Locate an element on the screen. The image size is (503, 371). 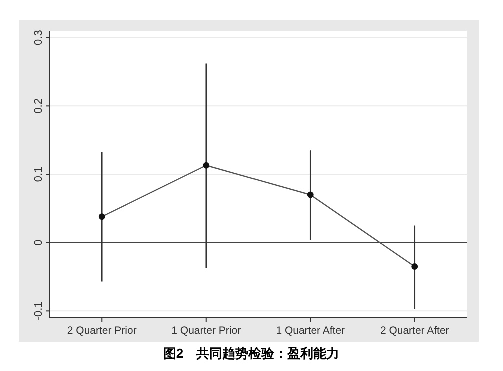
y-tick-label: 0.1 is located at coordinates (39, 174).